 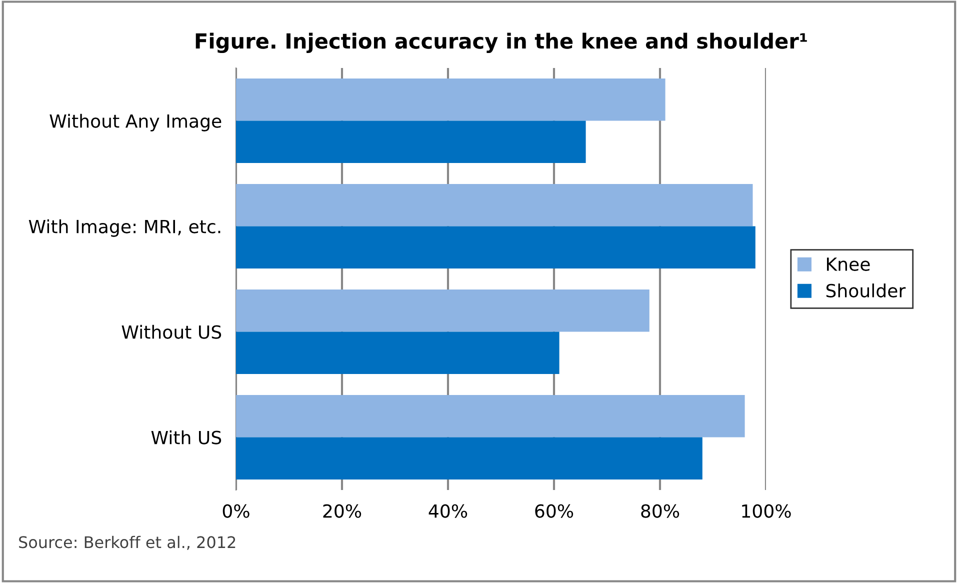 What do you see at coordinates (448, 511) in the screenshot?
I see `x-tick-label: 40%` at bounding box center [448, 511].